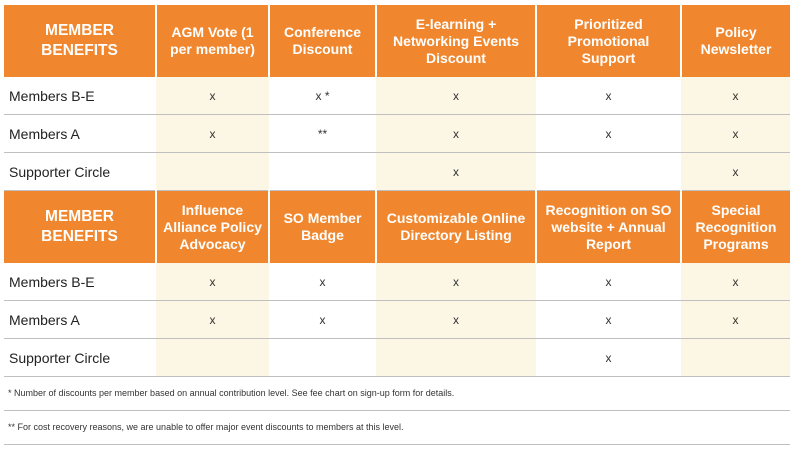 Image resolution: width=793 pixels, height=454 pixels. I want to click on table-row: Members A x x x x x, so click(397, 319).